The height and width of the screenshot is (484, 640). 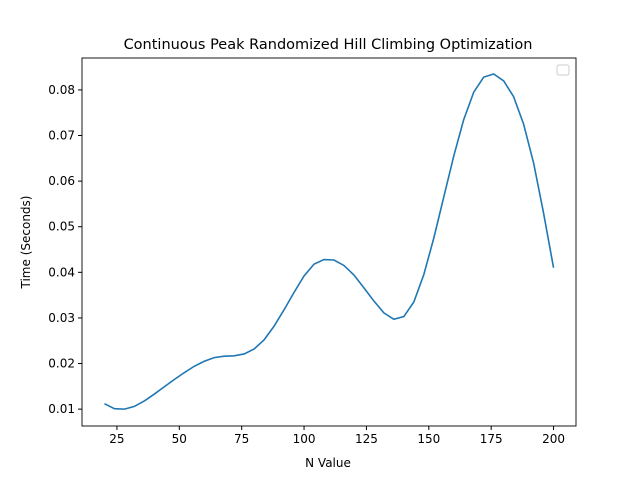 I want to click on y-tick-label: 0.04, so click(x=61, y=272).